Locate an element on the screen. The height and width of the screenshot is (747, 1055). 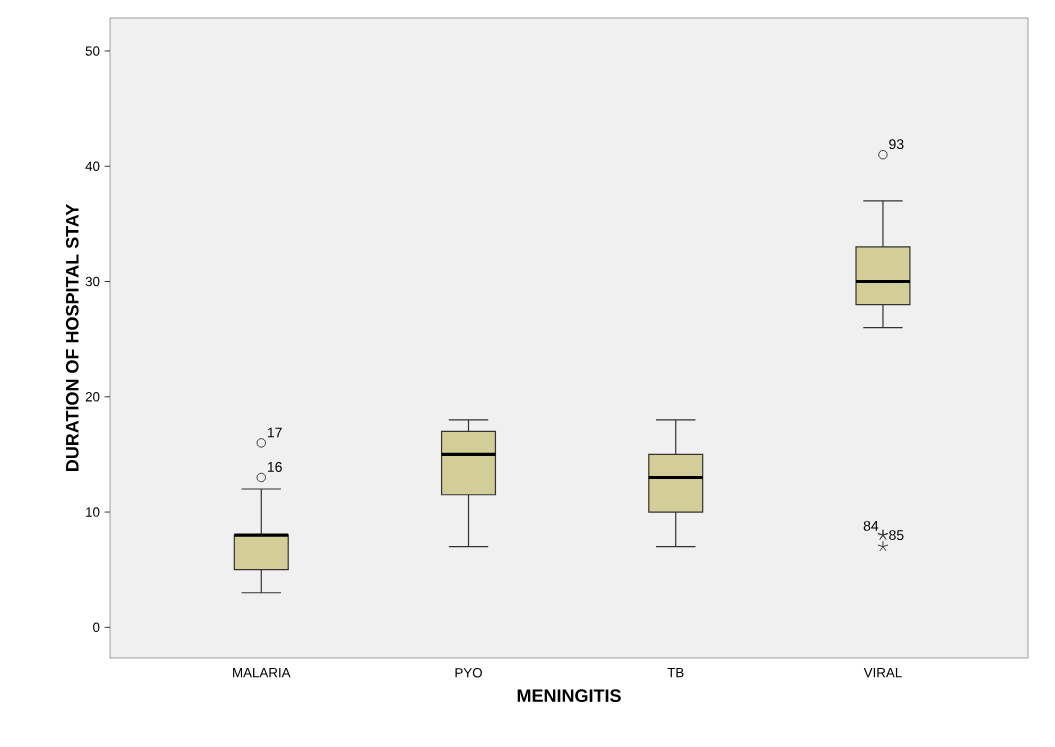
y-tick-label: 40 is located at coordinates (92, 166).